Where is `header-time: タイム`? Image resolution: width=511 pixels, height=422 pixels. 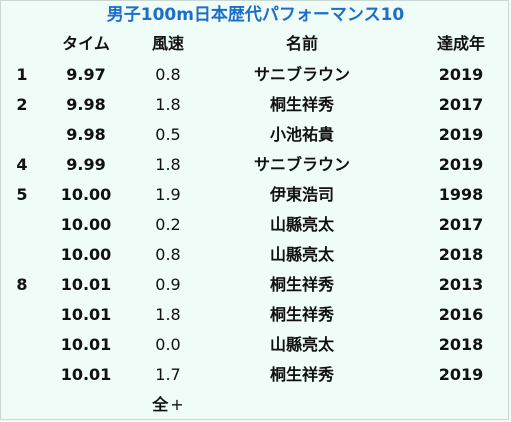
header-time: タイム is located at coordinates (86, 43).